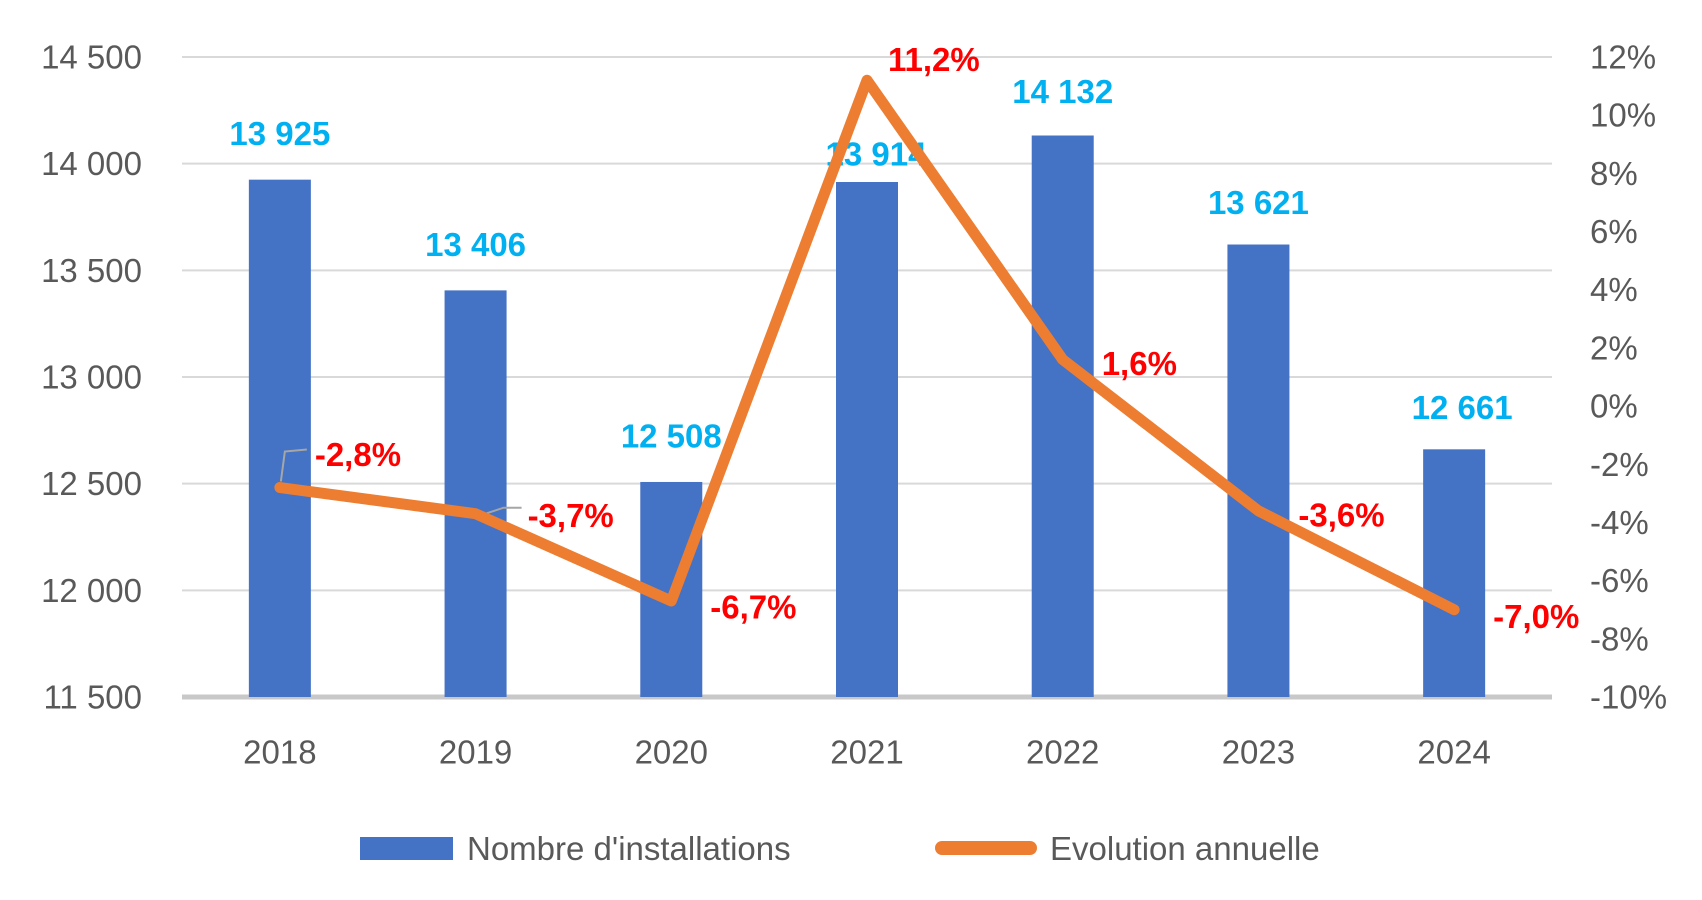  Describe the element at coordinates (1623, 57) in the screenshot. I see `right-axis-tick: 12%` at that location.